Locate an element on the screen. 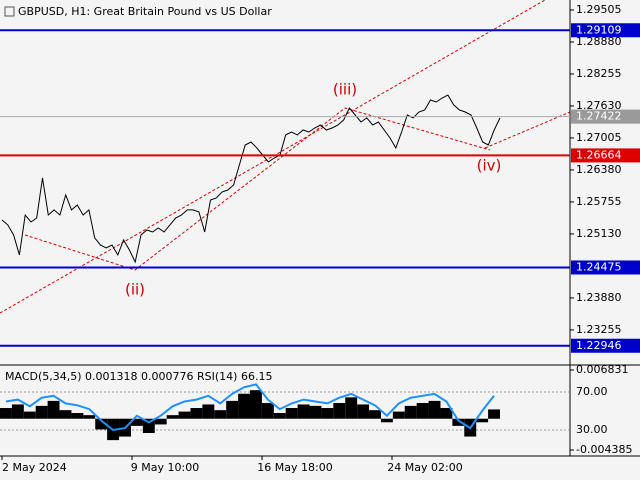 This screenshot has height=480, width=640. y-tick-label: 1.27005 is located at coordinates (599, 137).